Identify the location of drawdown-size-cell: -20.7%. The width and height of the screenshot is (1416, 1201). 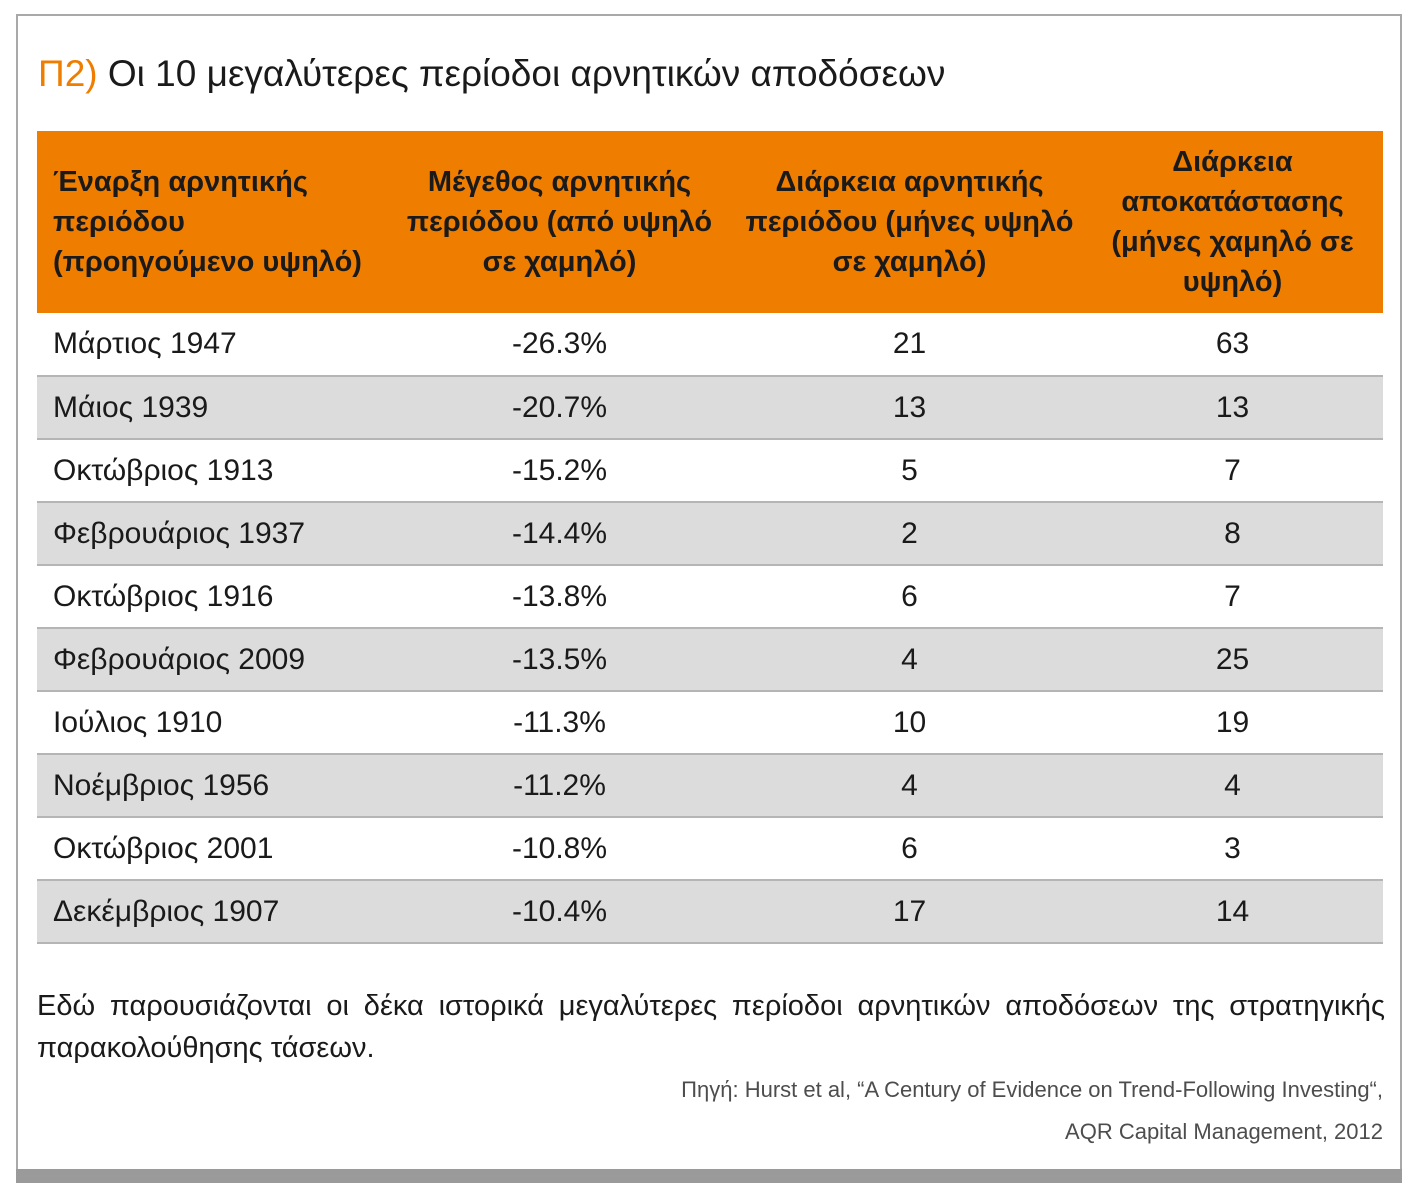
(559, 408).